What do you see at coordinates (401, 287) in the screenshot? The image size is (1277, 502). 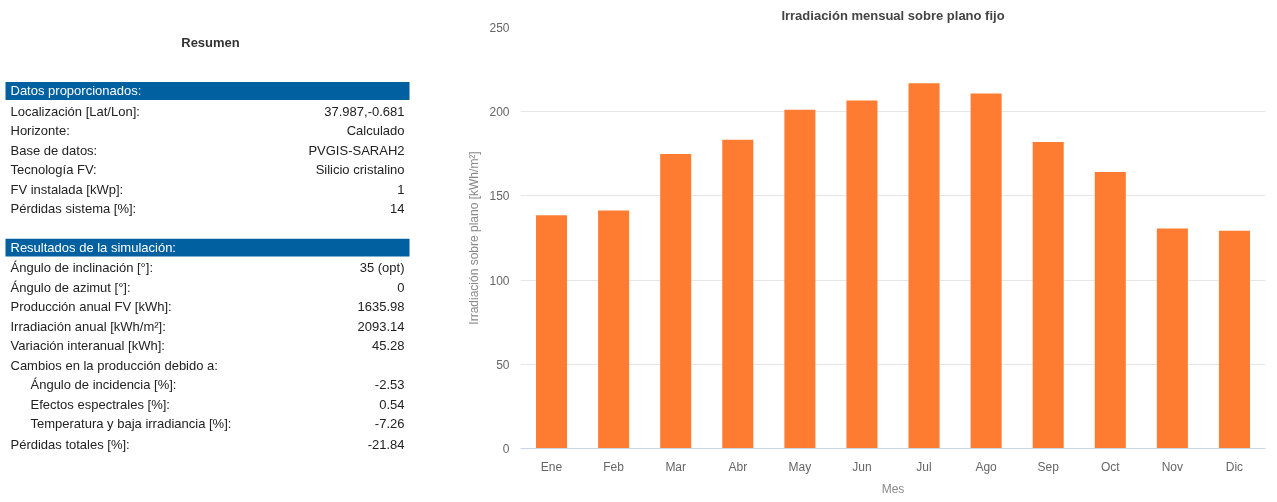 I see `text: 0` at bounding box center [401, 287].